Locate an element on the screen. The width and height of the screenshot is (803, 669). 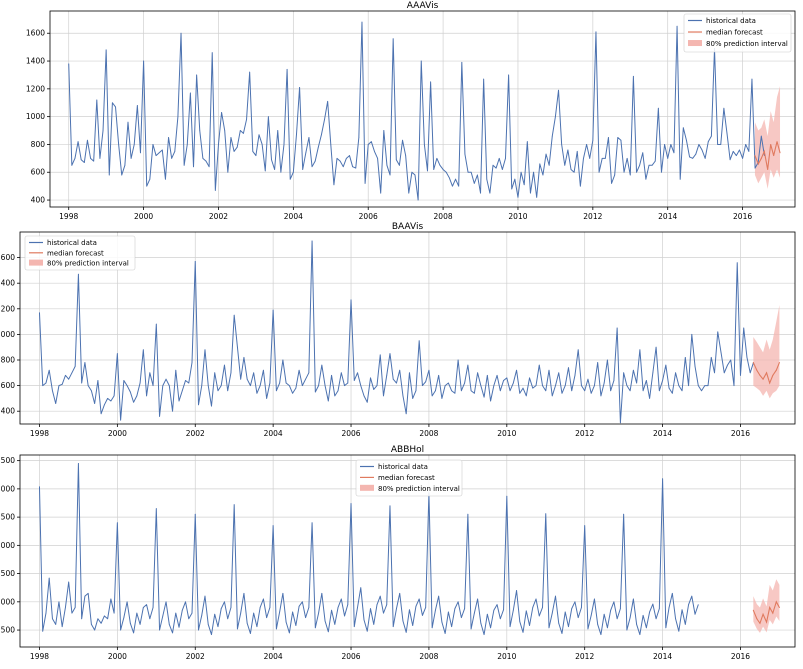
y-tick-label: 1200 is located at coordinates (7, 308).